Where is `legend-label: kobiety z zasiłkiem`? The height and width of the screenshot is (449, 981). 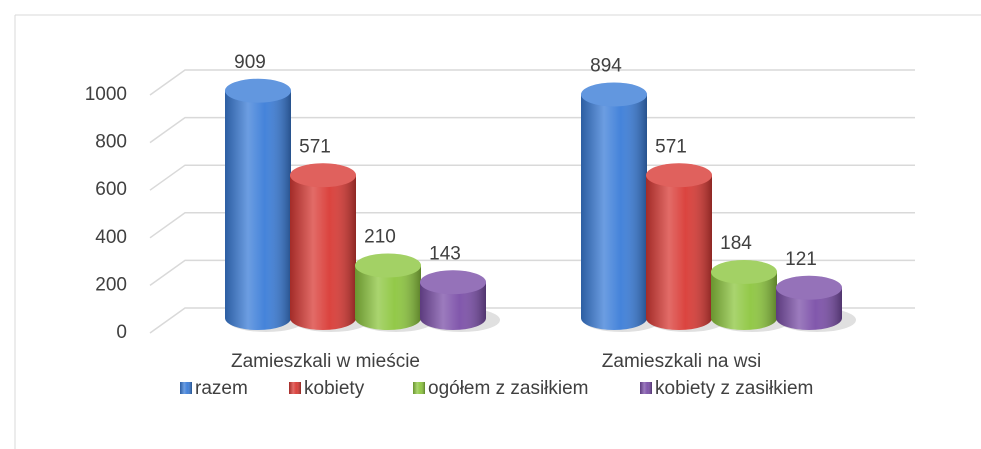
legend-label: kobiety z zasiłkiem is located at coordinates (734, 388).